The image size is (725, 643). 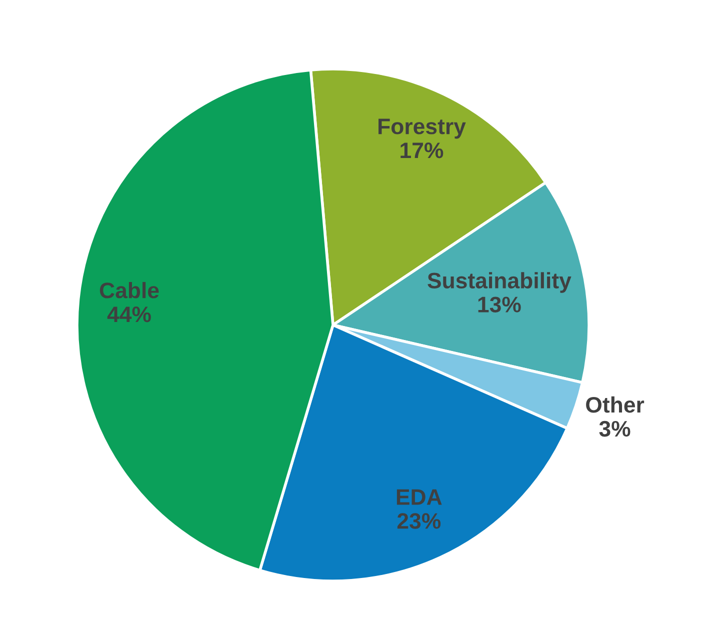 What do you see at coordinates (499, 304) in the screenshot?
I see `data-label: 13%` at bounding box center [499, 304].